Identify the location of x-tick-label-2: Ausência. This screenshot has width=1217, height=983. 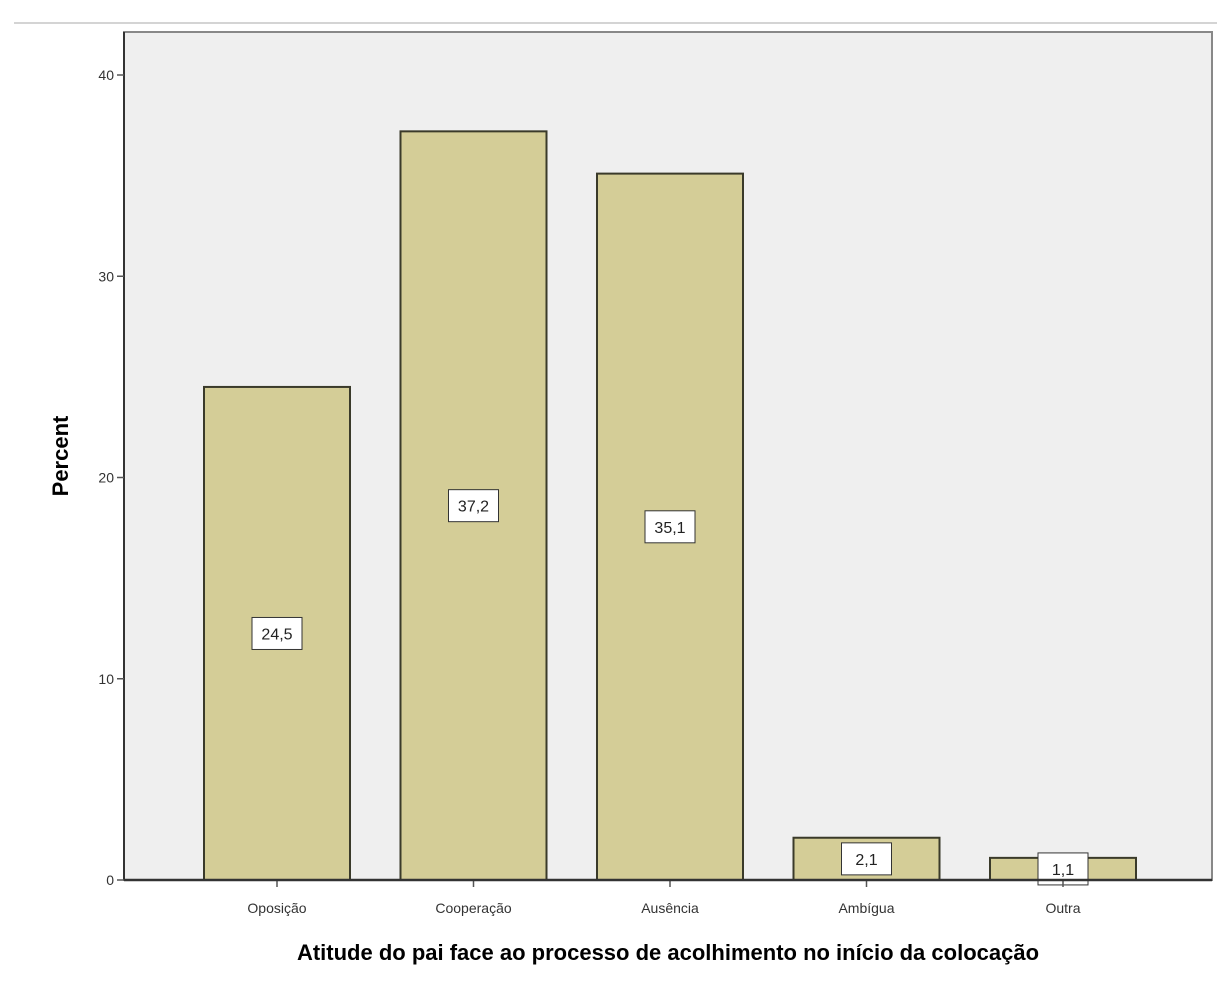
(670, 908).